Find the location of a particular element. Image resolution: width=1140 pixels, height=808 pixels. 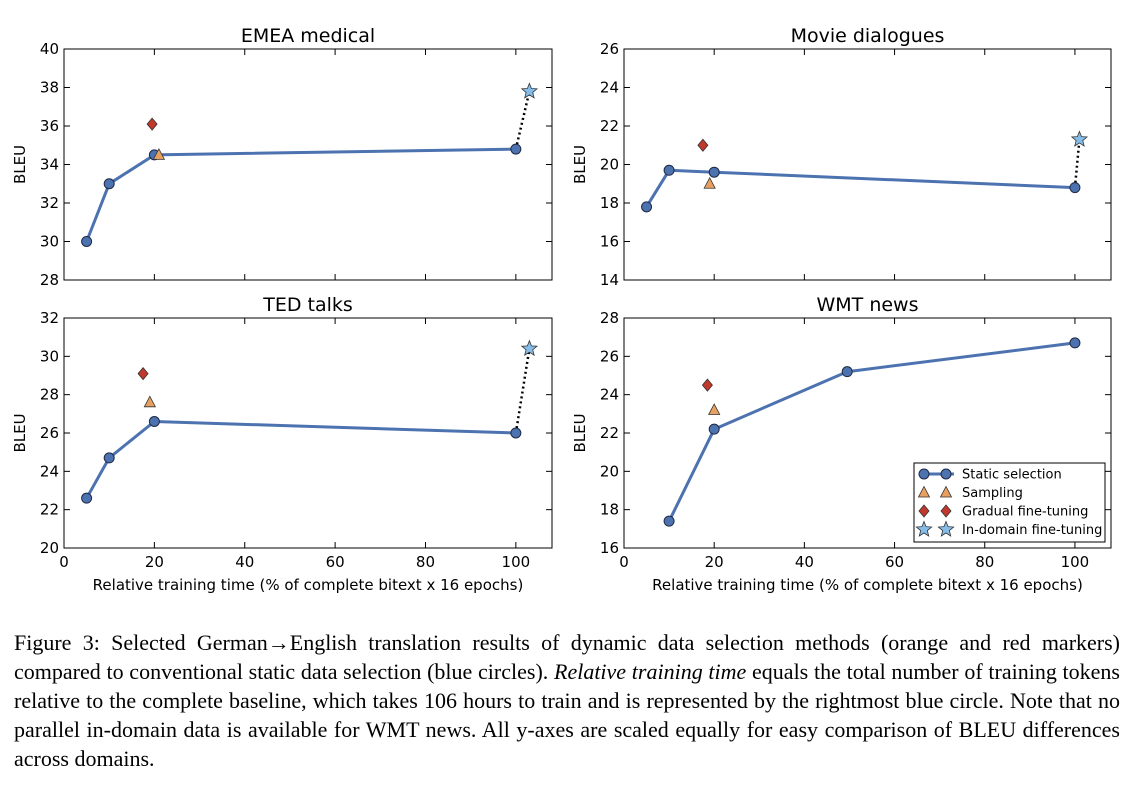

indomain-point is located at coordinates (1079, 138).